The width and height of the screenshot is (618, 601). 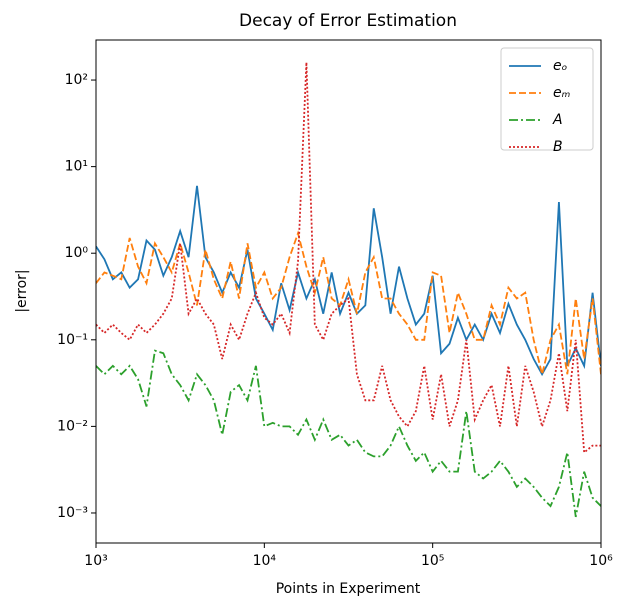 I want to click on y-axis-label: |error|, so click(x=22, y=290).